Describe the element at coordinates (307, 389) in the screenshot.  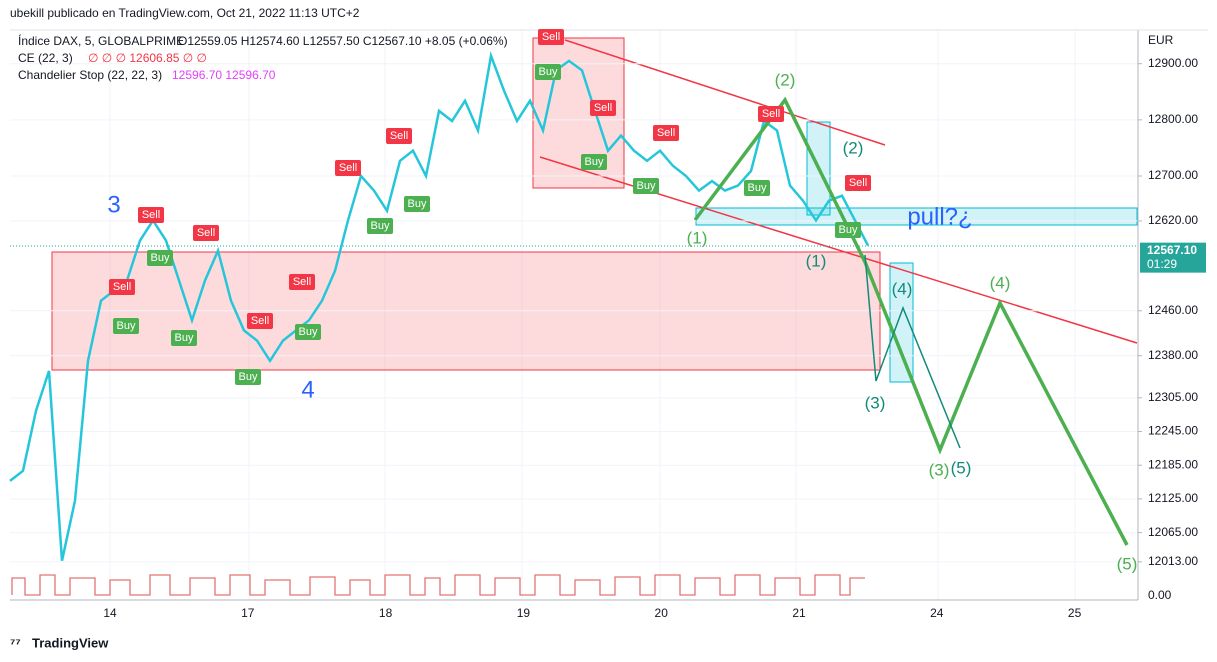
I see `wave-label: 4` at that location.